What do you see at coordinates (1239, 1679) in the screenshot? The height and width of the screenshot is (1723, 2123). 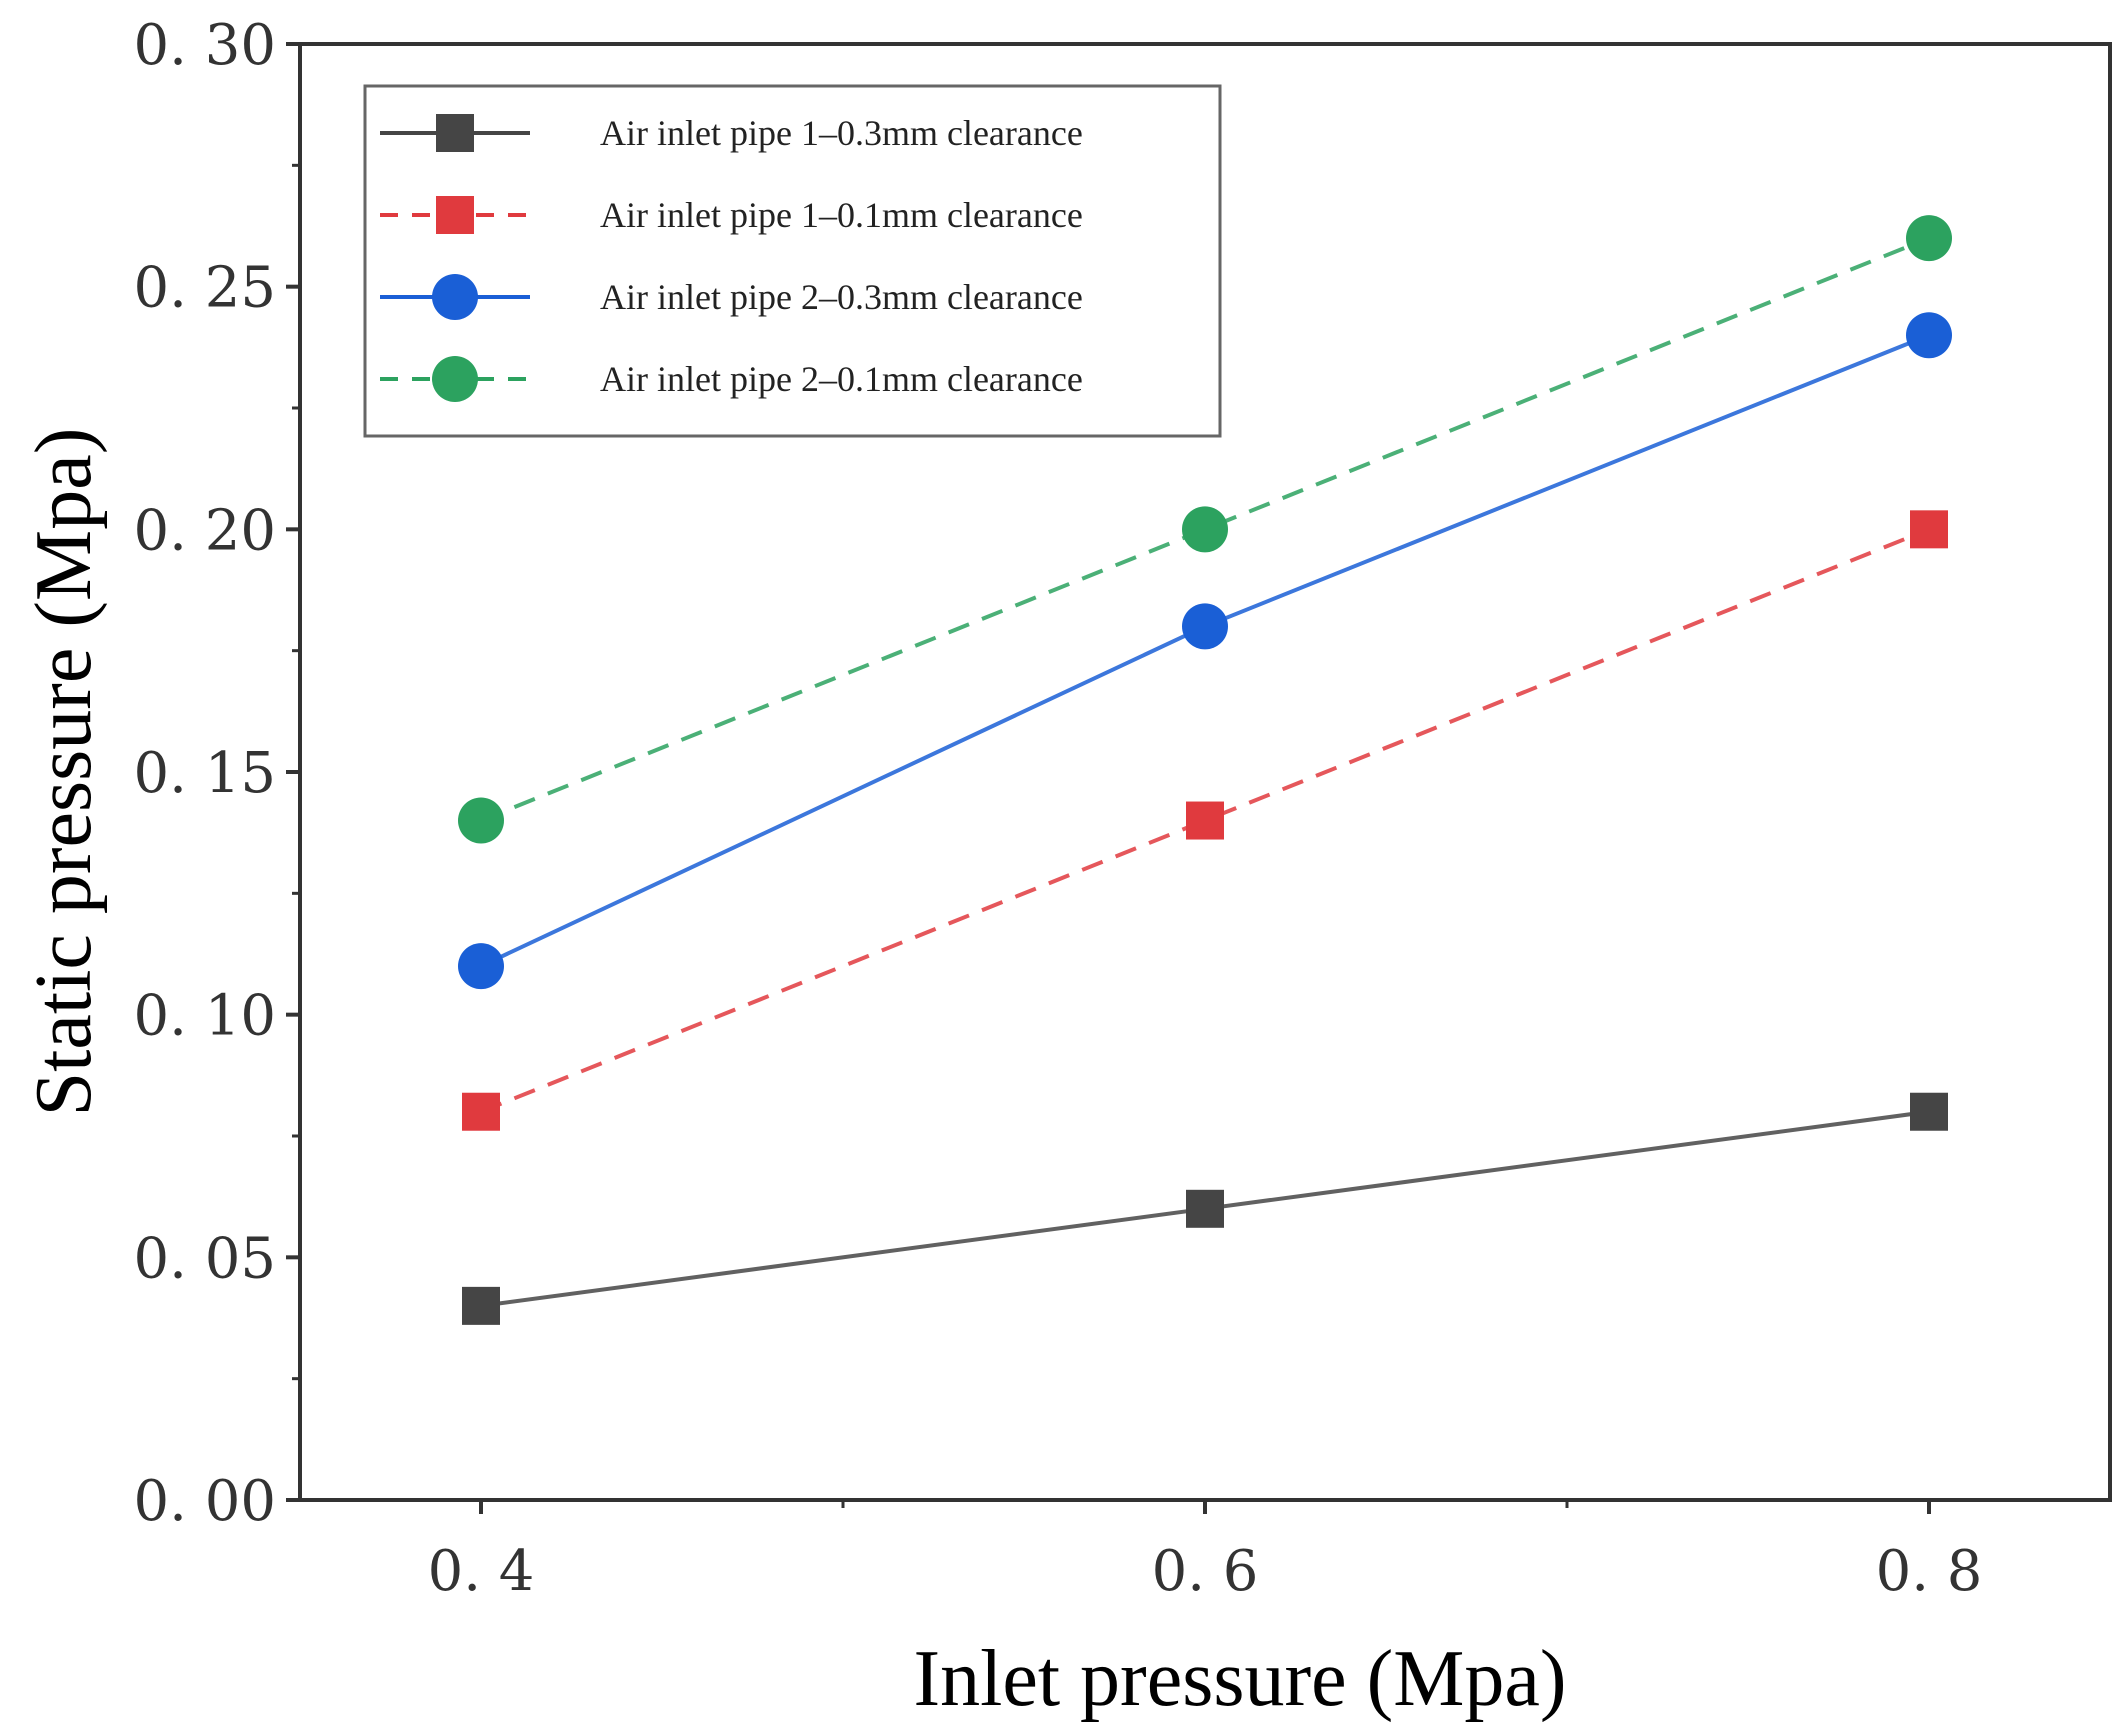 I see `x-axis-title: Inlet pressure (Mpa)` at bounding box center [1239, 1679].